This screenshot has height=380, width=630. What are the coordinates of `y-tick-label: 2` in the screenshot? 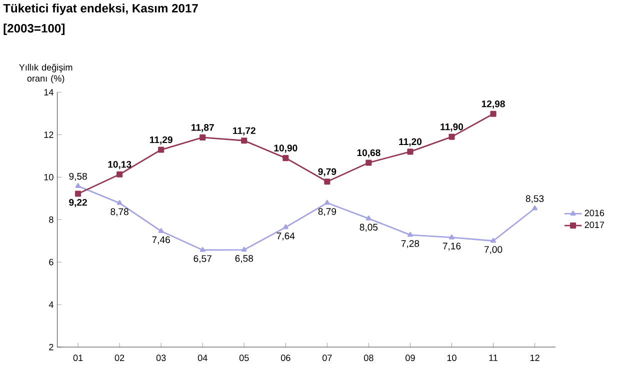 It's located at (51, 347).